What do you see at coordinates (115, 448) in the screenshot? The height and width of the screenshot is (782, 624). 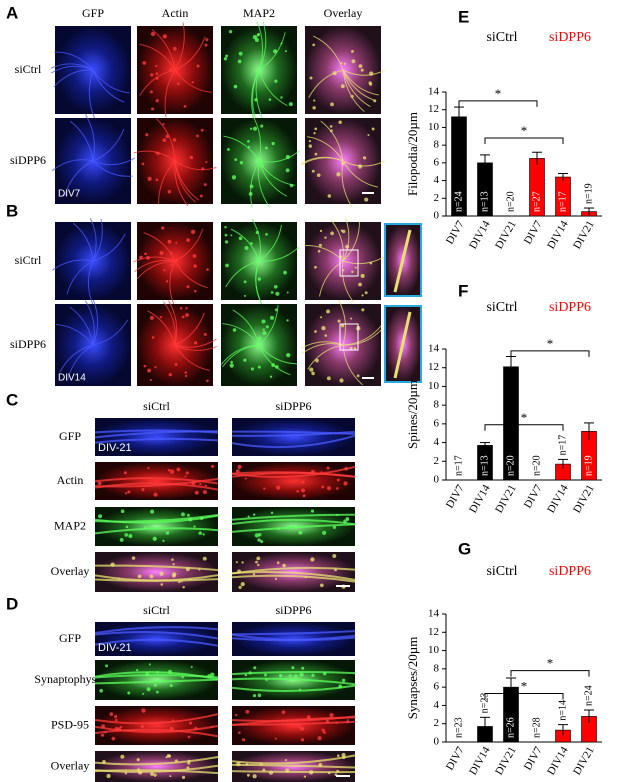 I see `image-stamp: DIV-21` at bounding box center [115, 448].